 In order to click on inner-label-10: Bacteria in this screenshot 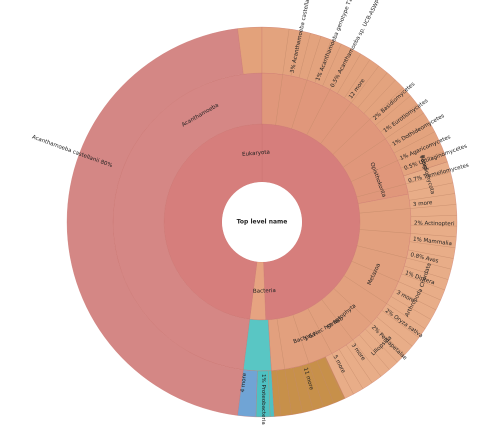, I will do `click(264, 291)`.